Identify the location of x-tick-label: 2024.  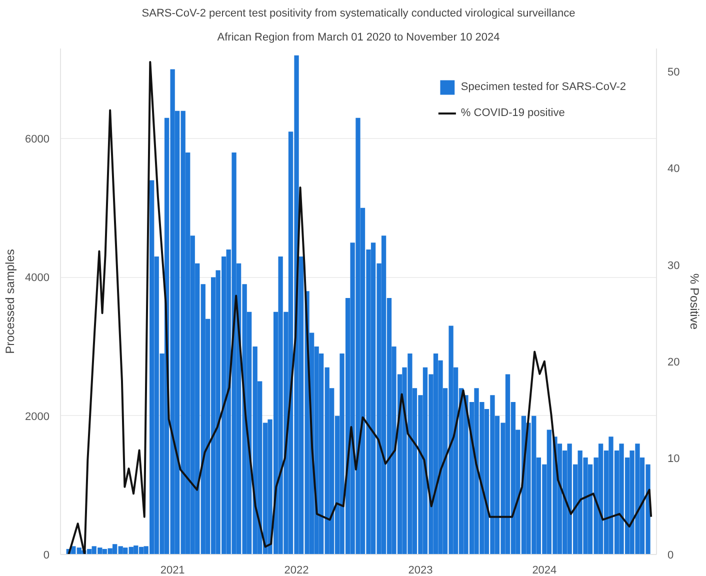
(544, 570).